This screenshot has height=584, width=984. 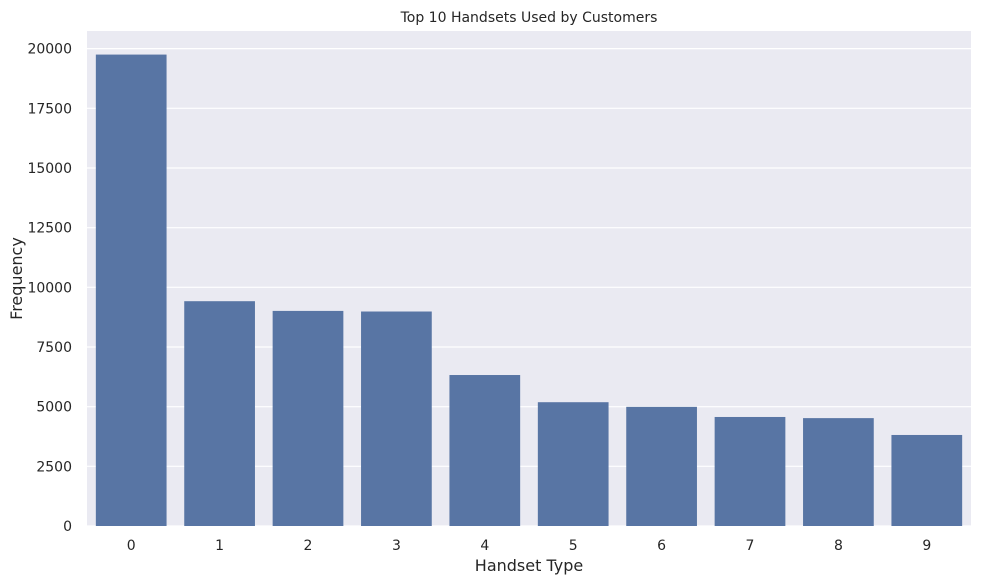 What do you see at coordinates (131, 546) in the screenshot?
I see `x-tick-label: 0` at bounding box center [131, 546].